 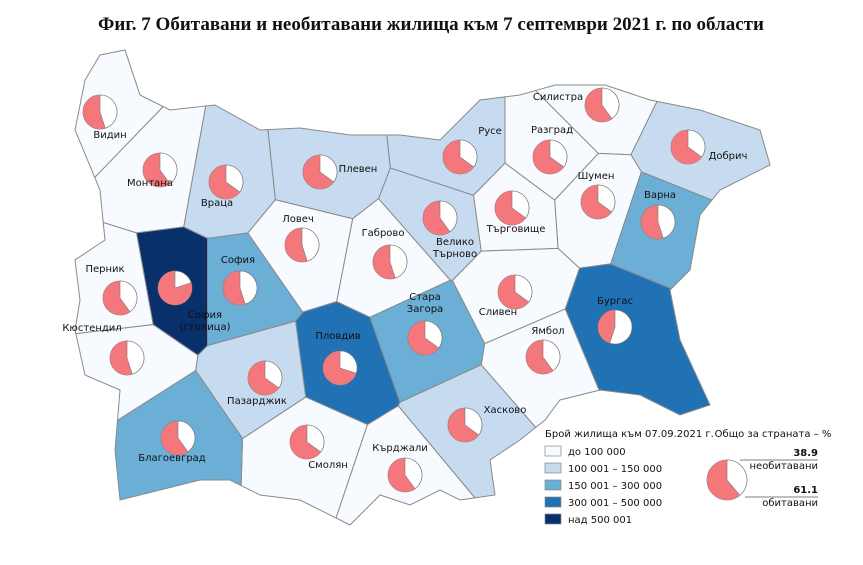 I want to click on region-label: Плевен, so click(x=358, y=169).